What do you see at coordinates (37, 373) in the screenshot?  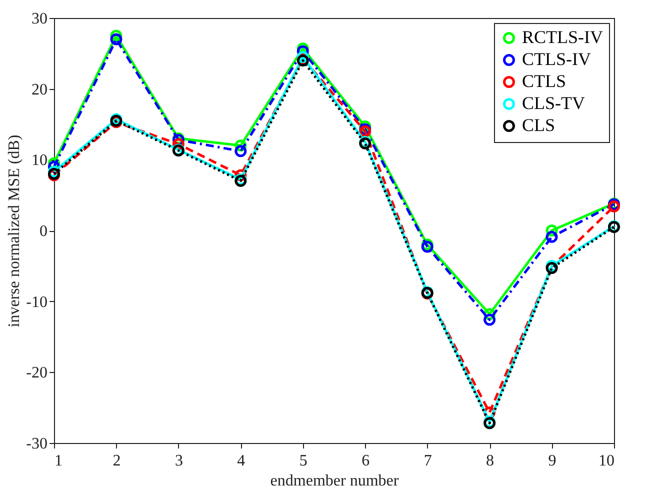 I see `y-tick-label: -20` at bounding box center [37, 373].